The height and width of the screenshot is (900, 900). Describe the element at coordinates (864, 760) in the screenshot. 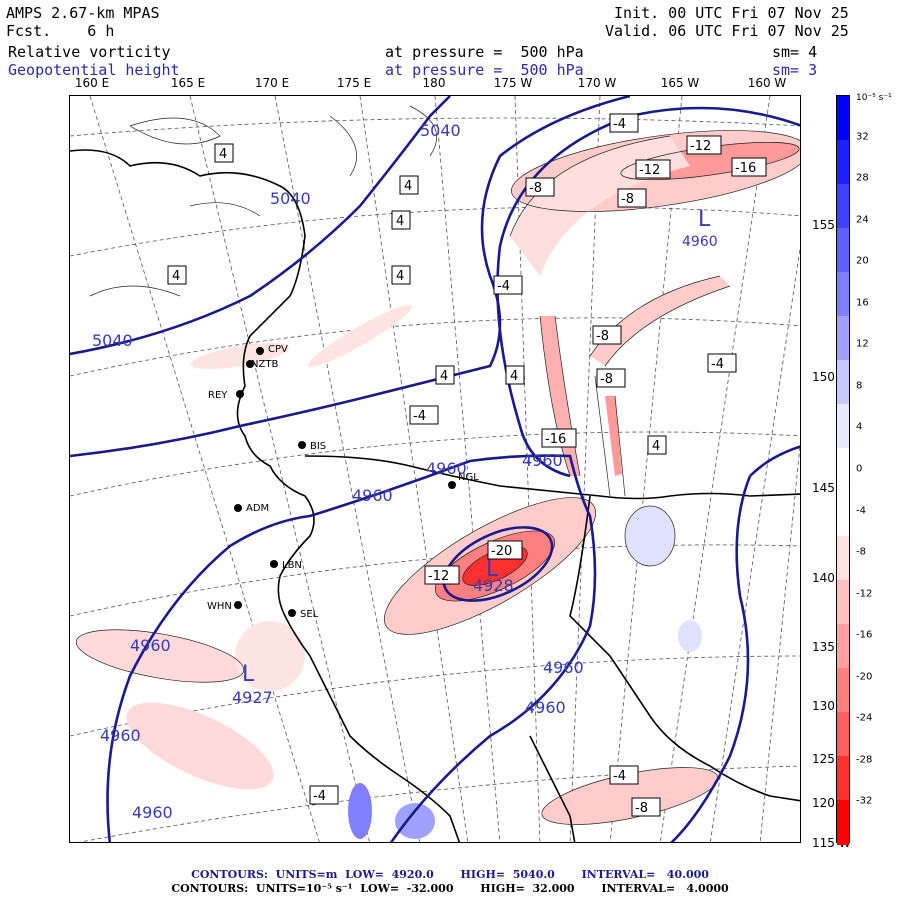

I see `colorbar-tick-label: -28` at that location.